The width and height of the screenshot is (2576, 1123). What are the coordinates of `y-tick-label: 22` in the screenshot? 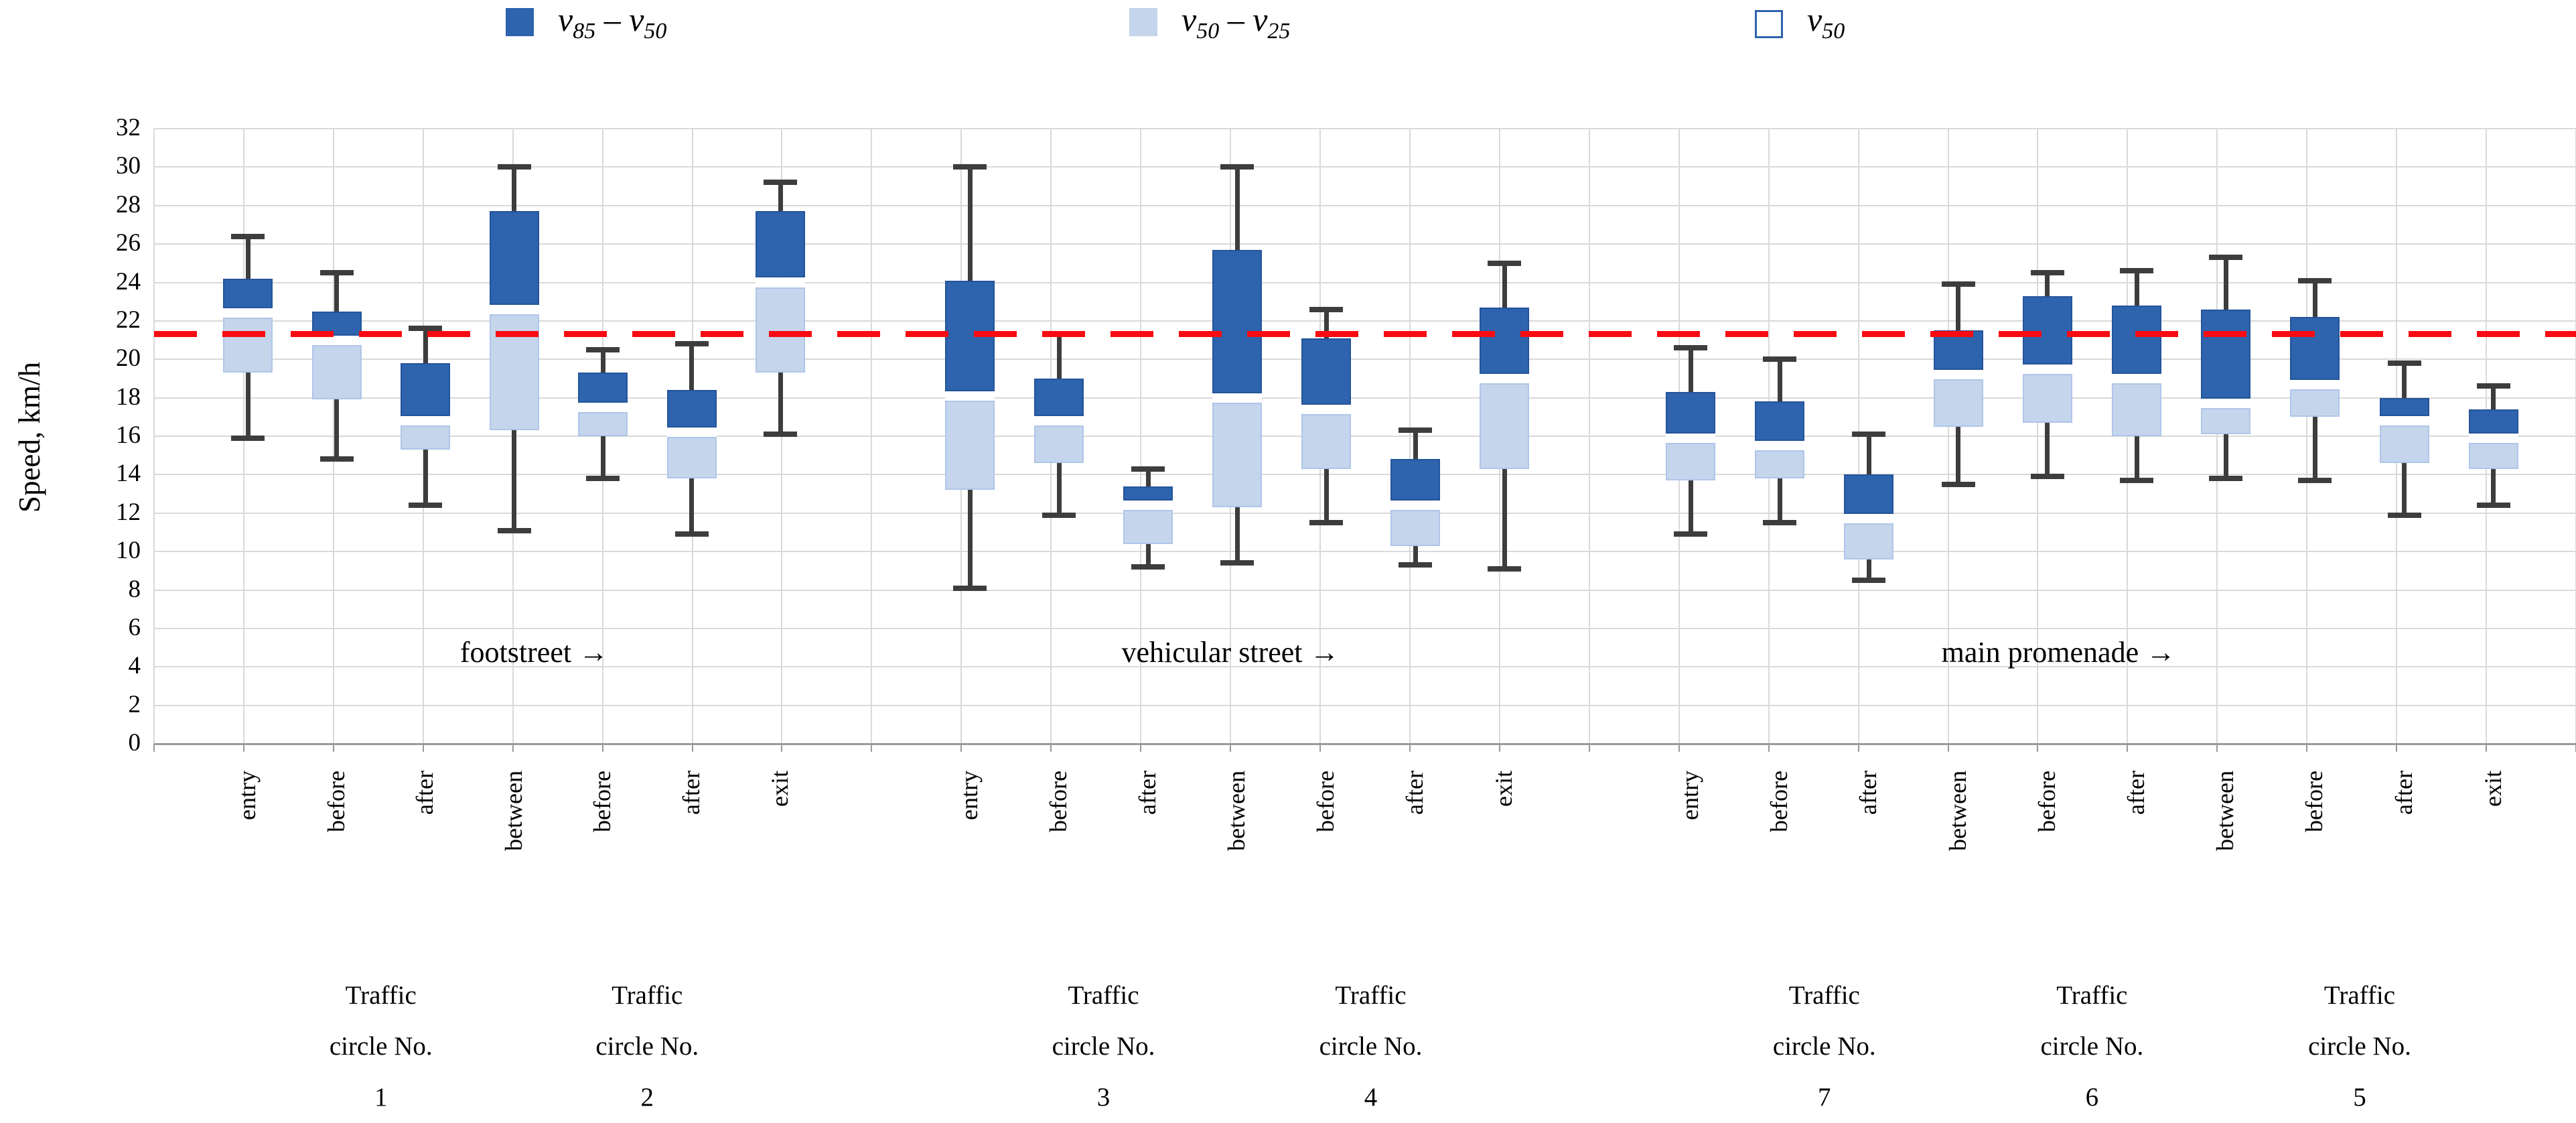 It's located at (128, 320).